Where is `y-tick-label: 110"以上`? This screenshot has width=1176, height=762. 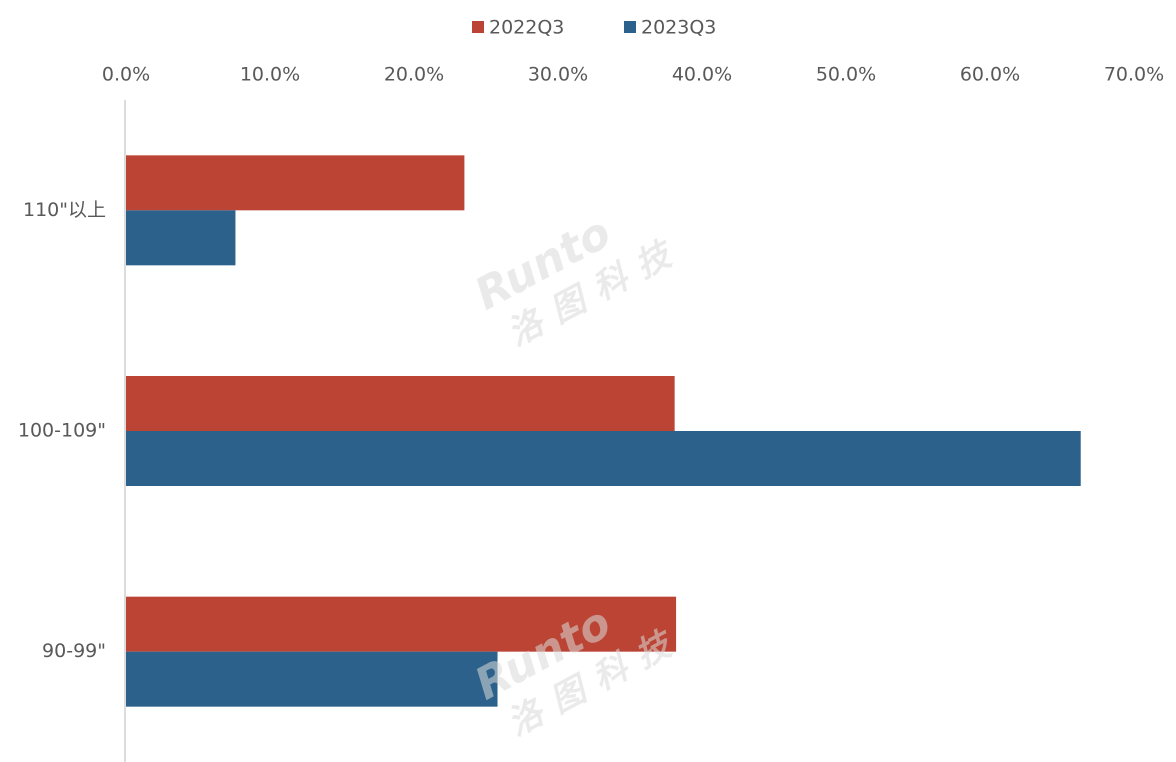
y-tick-label: 110"以上 is located at coordinates (64, 210).